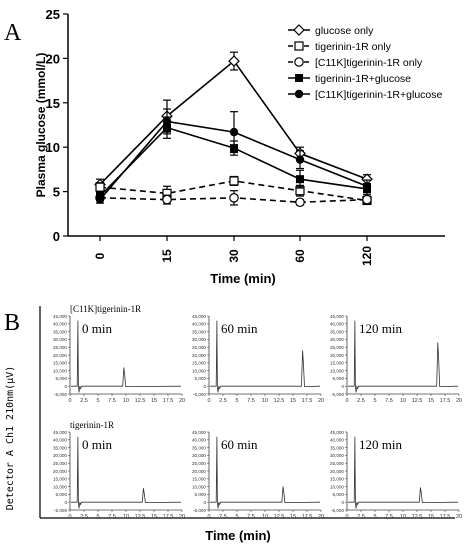 This screenshot has width=470, height=550. I want to click on row-label: [C11K]tigerinin-1R, so click(105, 309).